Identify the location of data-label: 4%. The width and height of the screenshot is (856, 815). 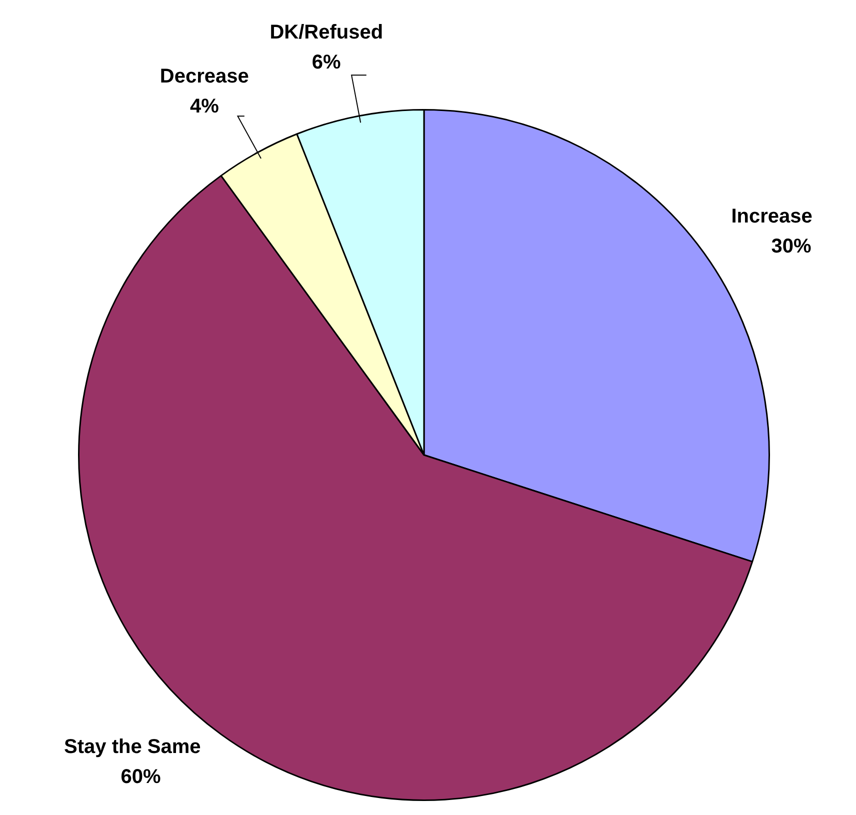
(205, 106).